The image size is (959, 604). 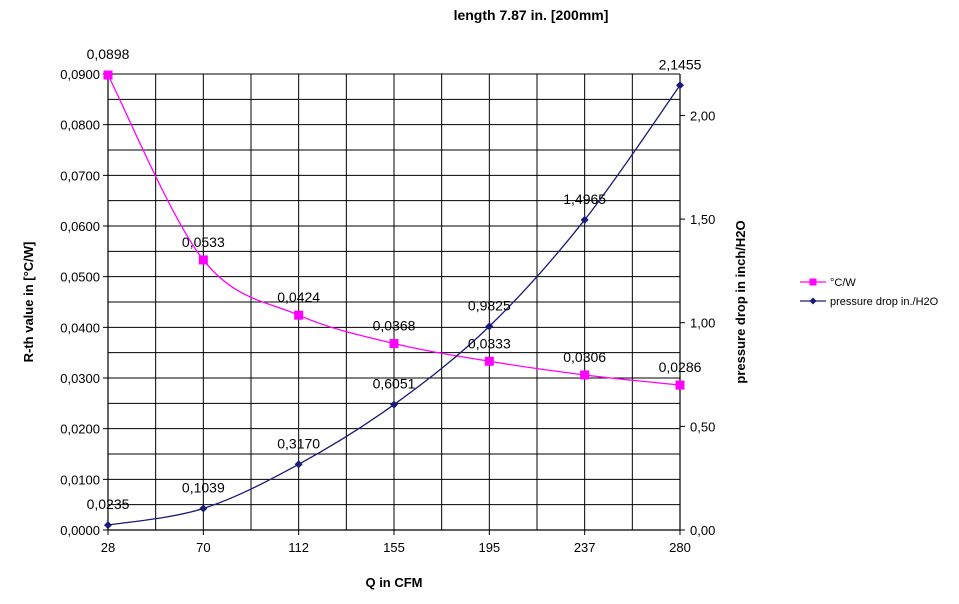 What do you see at coordinates (702, 426) in the screenshot?
I see `y2-tick-label: 0,50` at bounding box center [702, 426].